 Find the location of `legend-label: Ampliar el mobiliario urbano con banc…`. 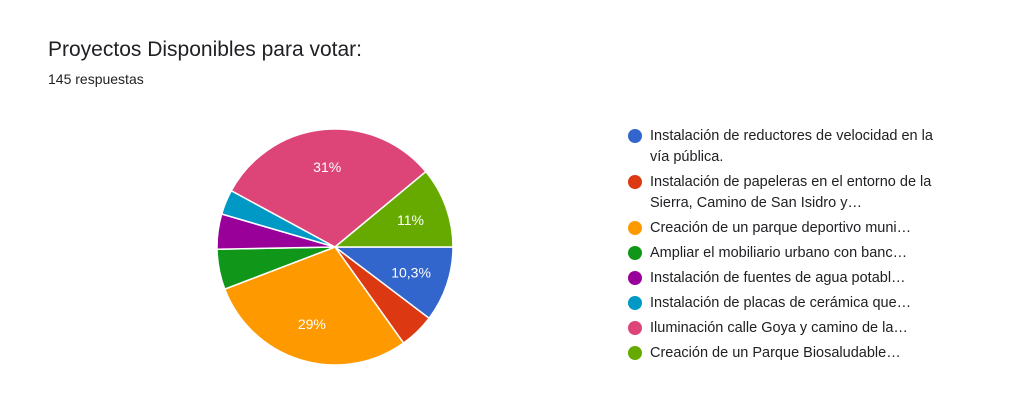

legend-label: Ampliar el mobiliario urbano con banc… is located at coordinates (779, 253).